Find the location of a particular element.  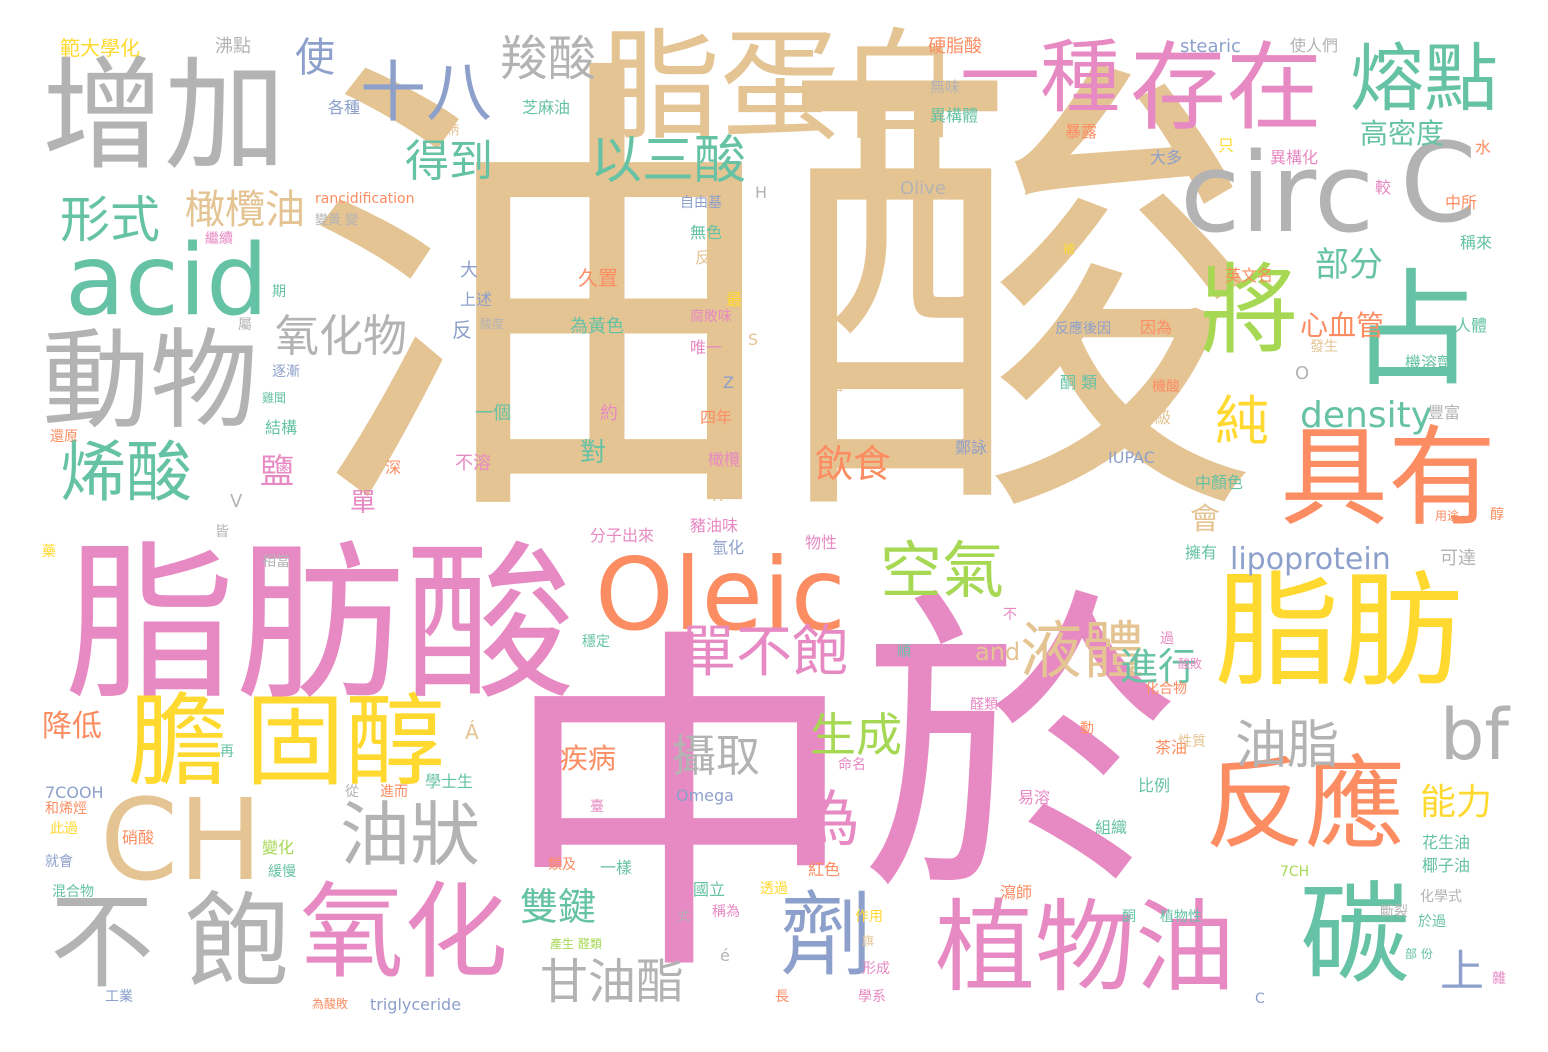

word-cloud-word: 使人們 is located at coordinates (1314, 45).